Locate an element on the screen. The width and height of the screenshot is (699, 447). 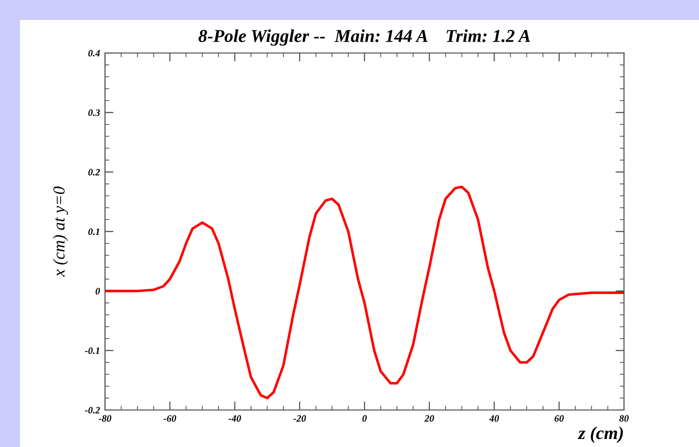
y-tick-label: -0.1 is located at coordinates (92, 350).